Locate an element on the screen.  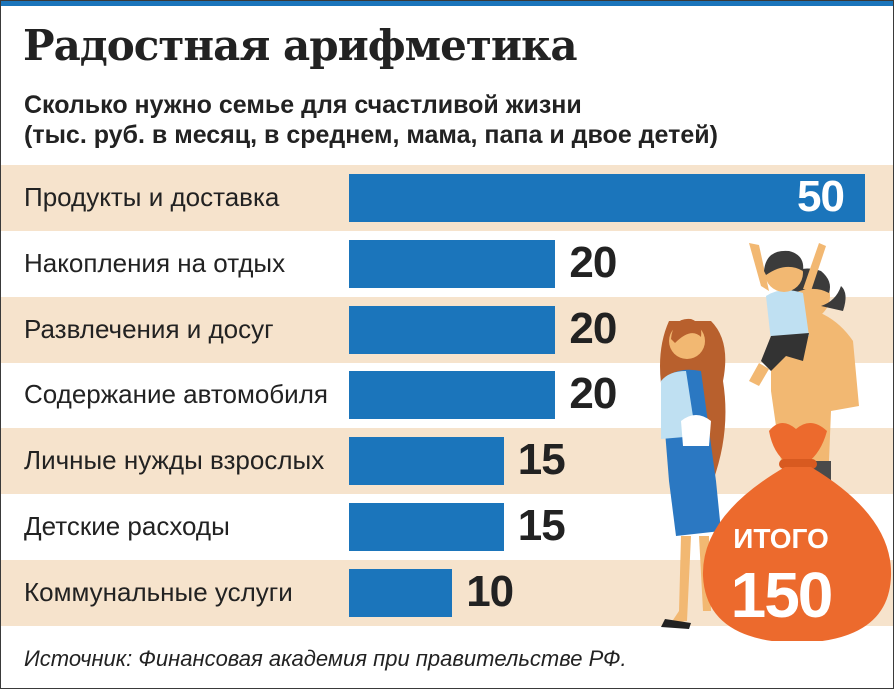
chart-row: Содержание автомобиля 20 is located at coordinates (447, 396).